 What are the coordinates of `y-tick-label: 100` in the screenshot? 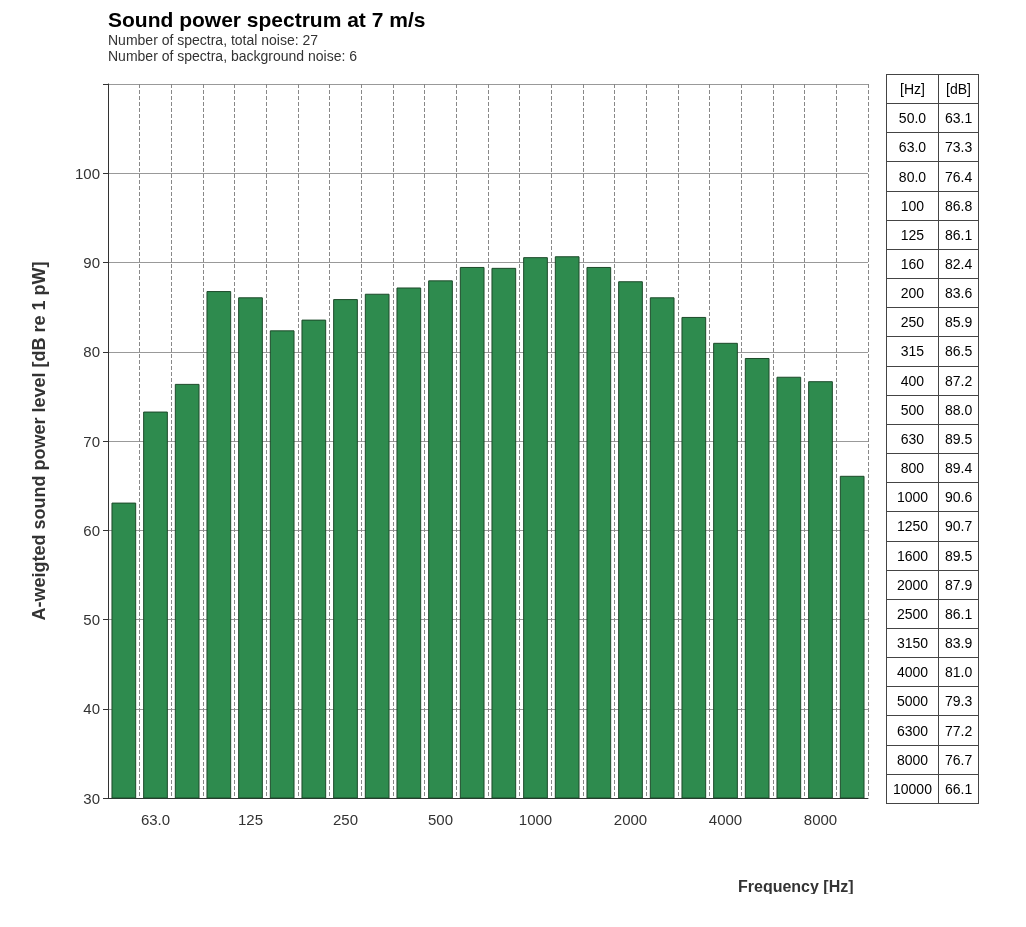 It's located at (87, 173).